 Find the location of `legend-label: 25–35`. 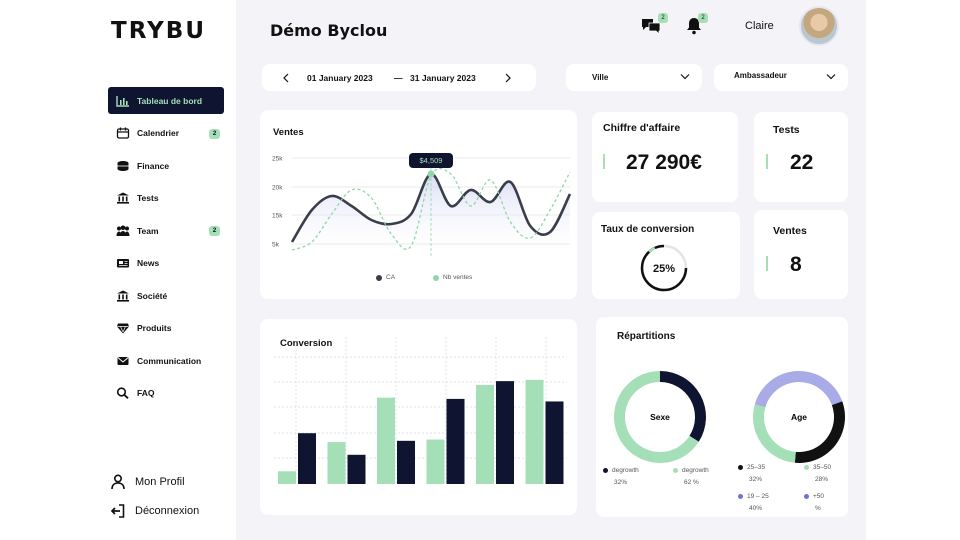

legend-label: 25–35 is located at coordinates (756, 467).